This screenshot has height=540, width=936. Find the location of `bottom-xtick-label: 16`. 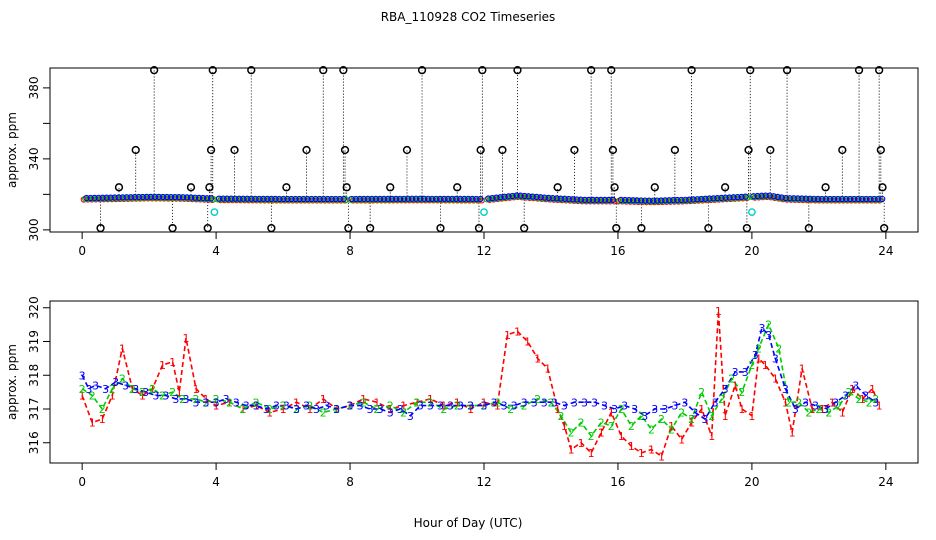

bottom-xtick-label: 16 is located at coordinates (617, 482).